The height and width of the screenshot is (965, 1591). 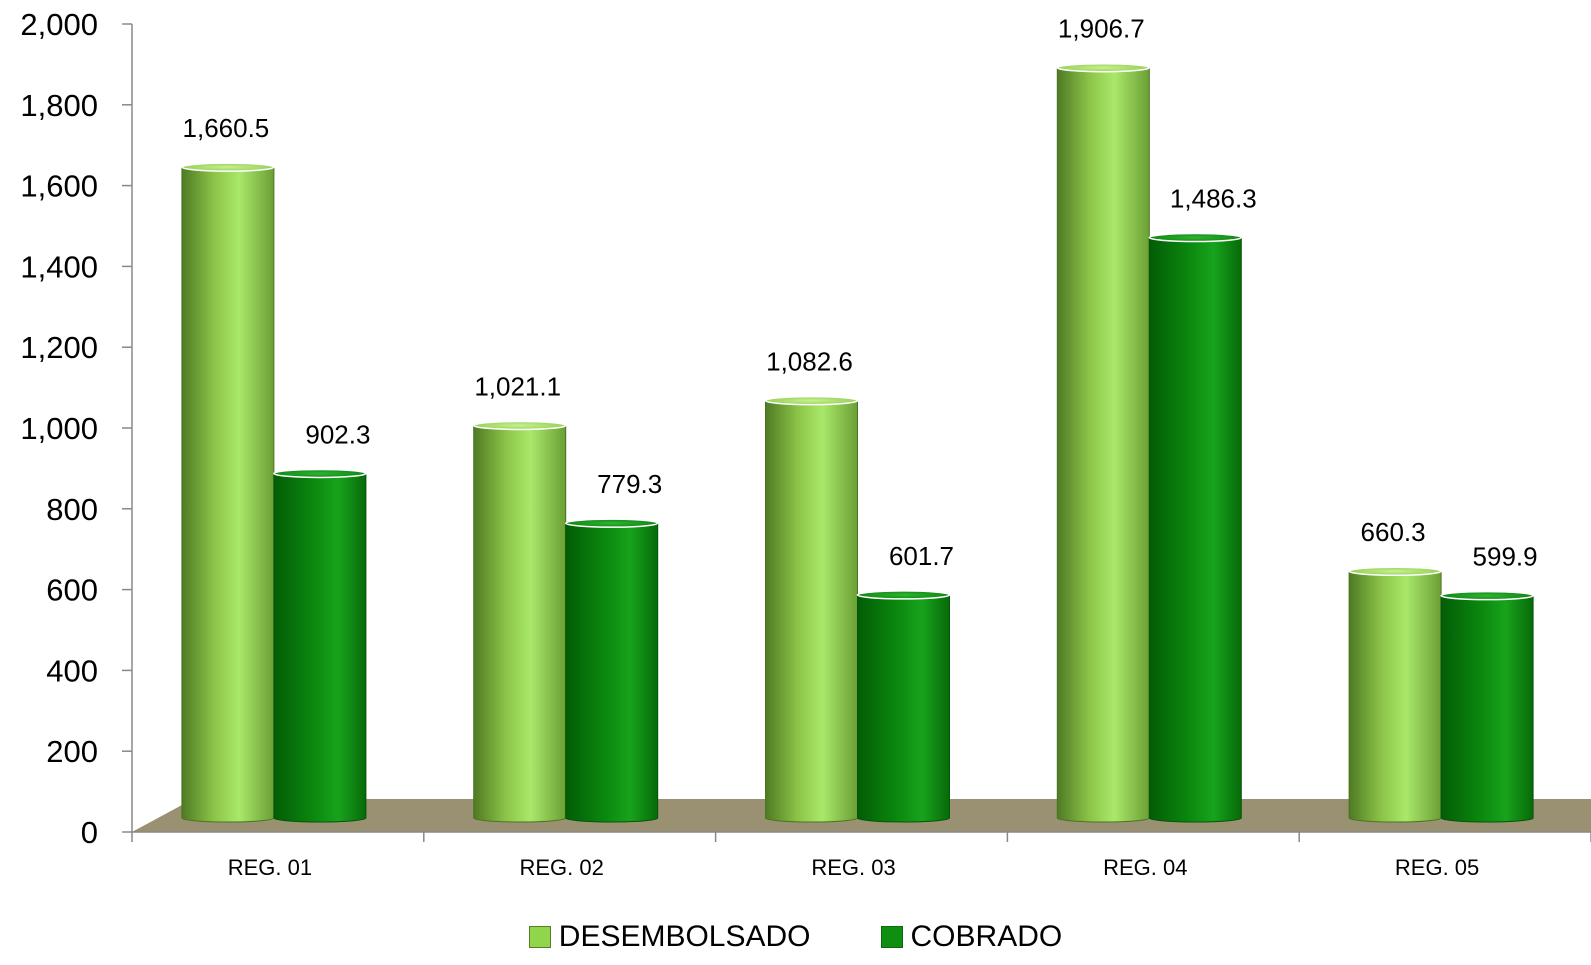 What do you see at coordinates (1213, 199) in the screenshot?
I see `data-label: 1,486.3` at bounding box center [1213, 199].